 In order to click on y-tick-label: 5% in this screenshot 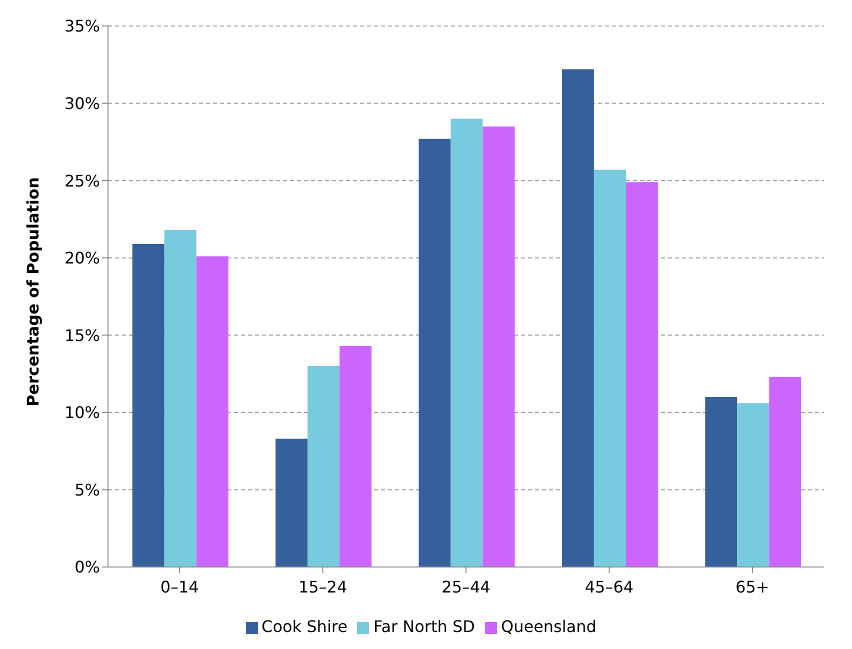, I will do `click(87, 490)`.